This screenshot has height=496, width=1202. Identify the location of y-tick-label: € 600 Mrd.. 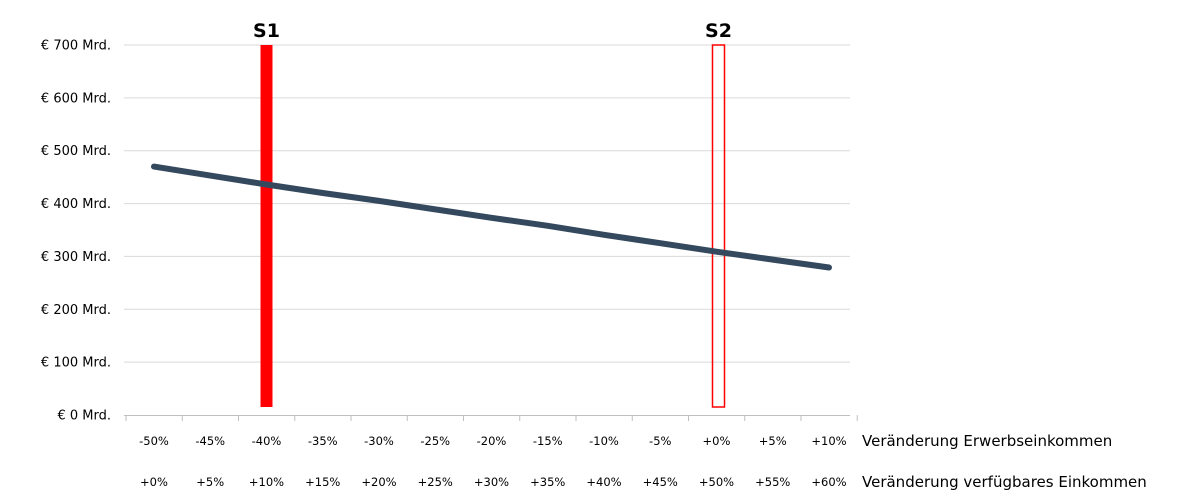
(76, 98).